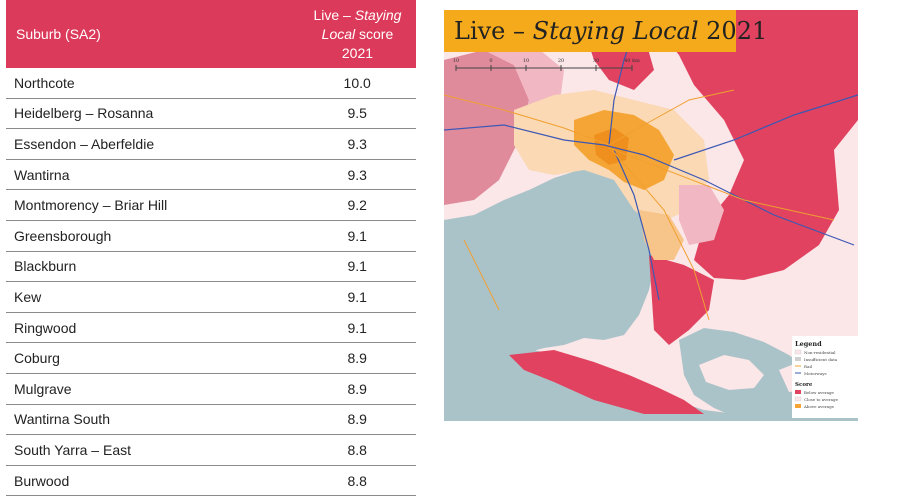 This screenshot has height=496, width=914. I want to click on table-row: Coburg 8.9, so click(211, 358).